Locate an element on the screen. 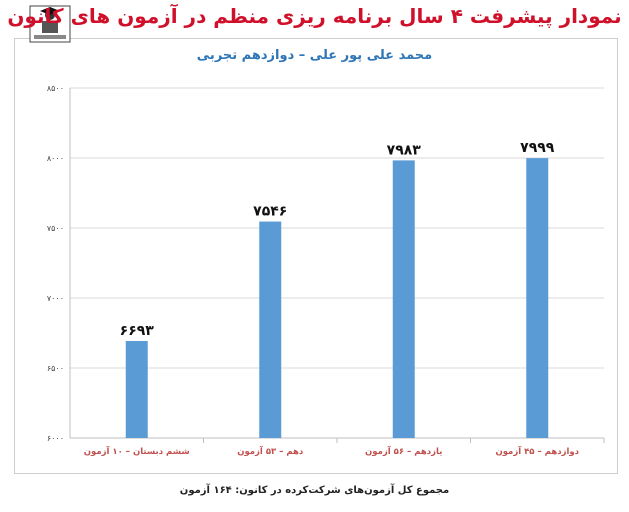 The image size is (629, 512). y-tick-label: ۸۰۰۰ is located at coordinates (55, 158).